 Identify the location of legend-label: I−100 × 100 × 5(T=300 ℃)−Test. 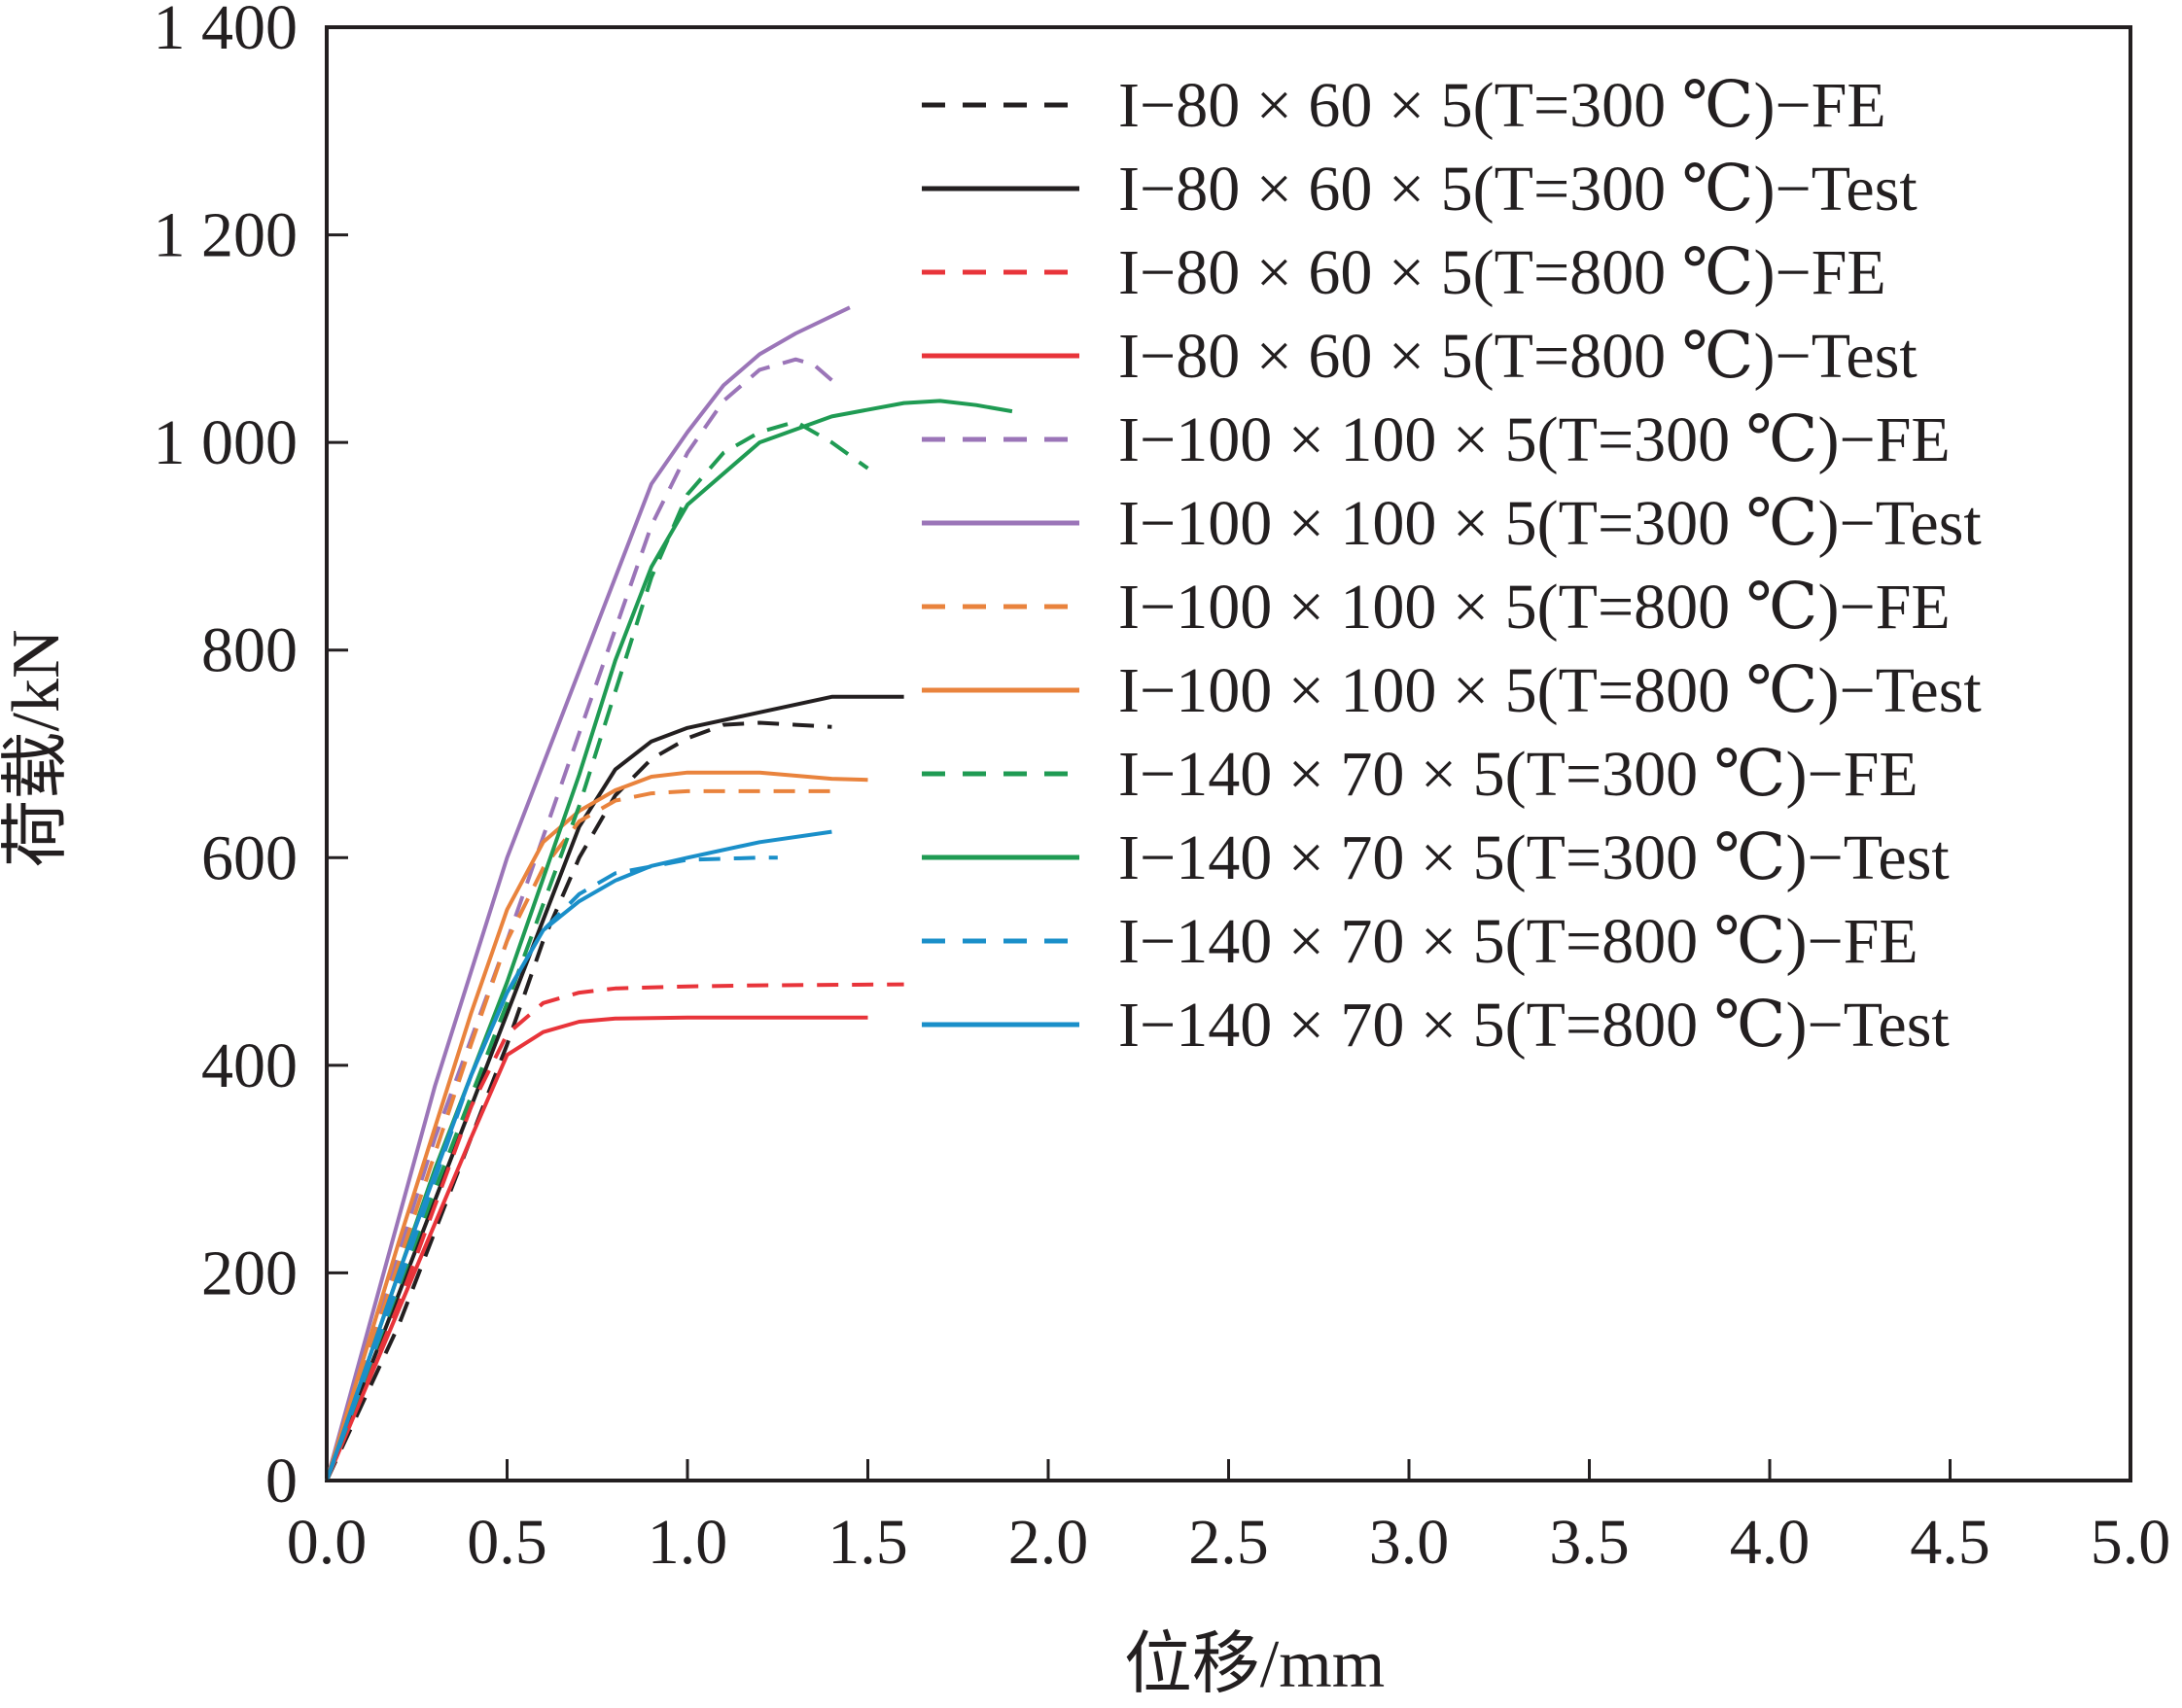
(1550, 523).